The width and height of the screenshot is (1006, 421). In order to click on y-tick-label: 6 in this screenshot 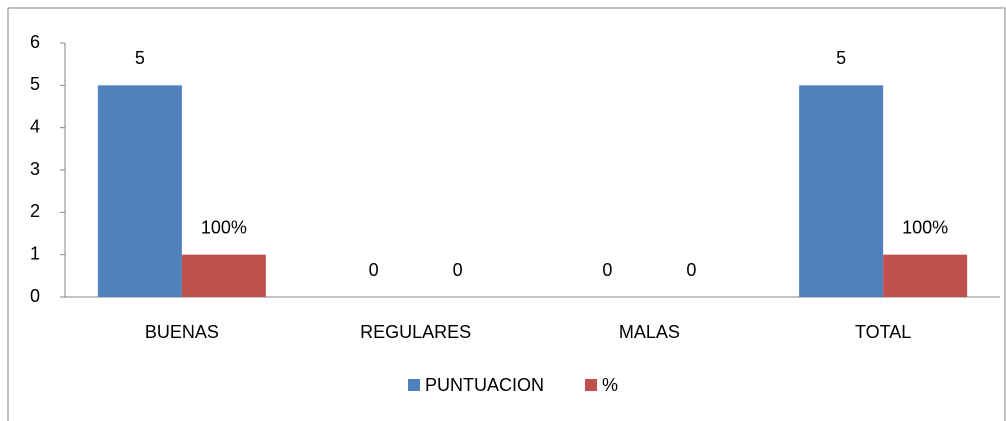, I will do `click(35, 42)`.